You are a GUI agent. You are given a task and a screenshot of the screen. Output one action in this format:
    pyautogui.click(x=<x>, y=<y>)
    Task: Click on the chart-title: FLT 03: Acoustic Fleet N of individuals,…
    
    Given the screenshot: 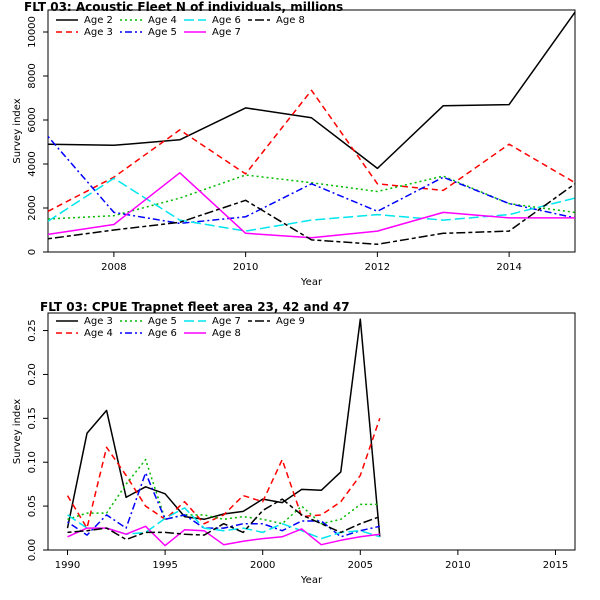 What is the action you would take?
    pyautogui.click(x=183, y=7)
    